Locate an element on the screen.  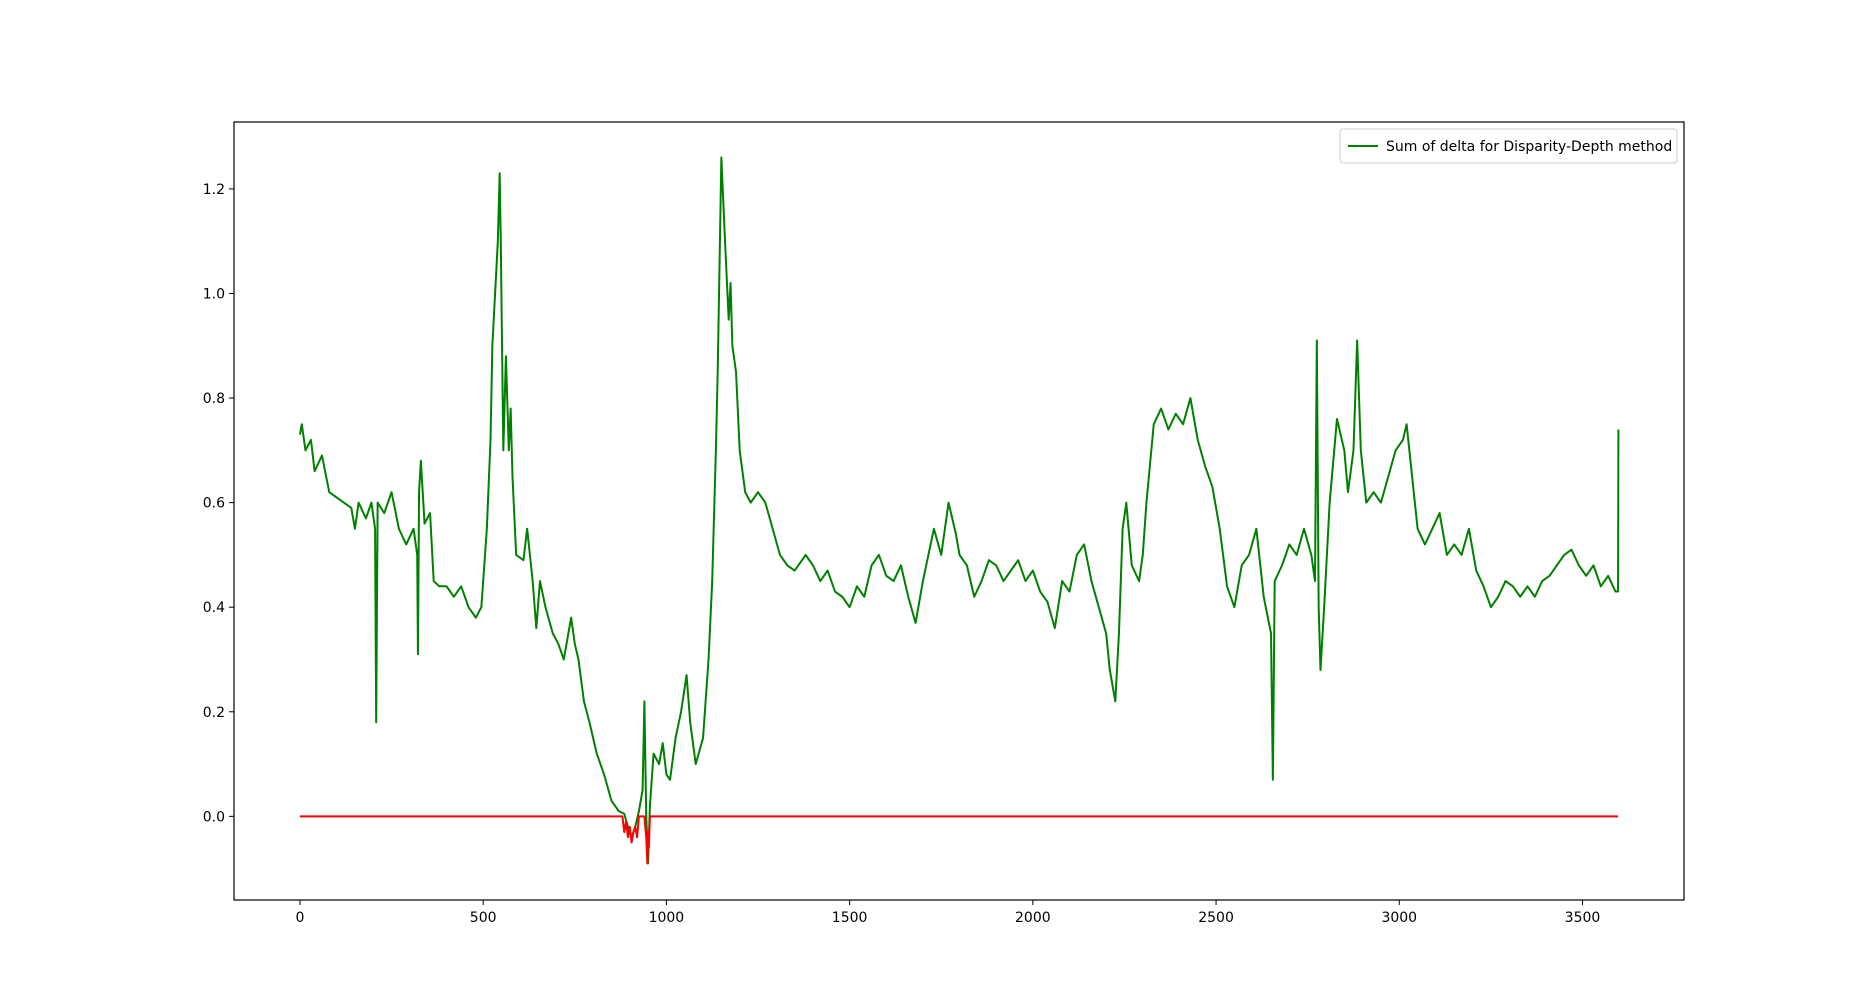
x-tick-label: 3500 is located at coordinates (1583, 918).